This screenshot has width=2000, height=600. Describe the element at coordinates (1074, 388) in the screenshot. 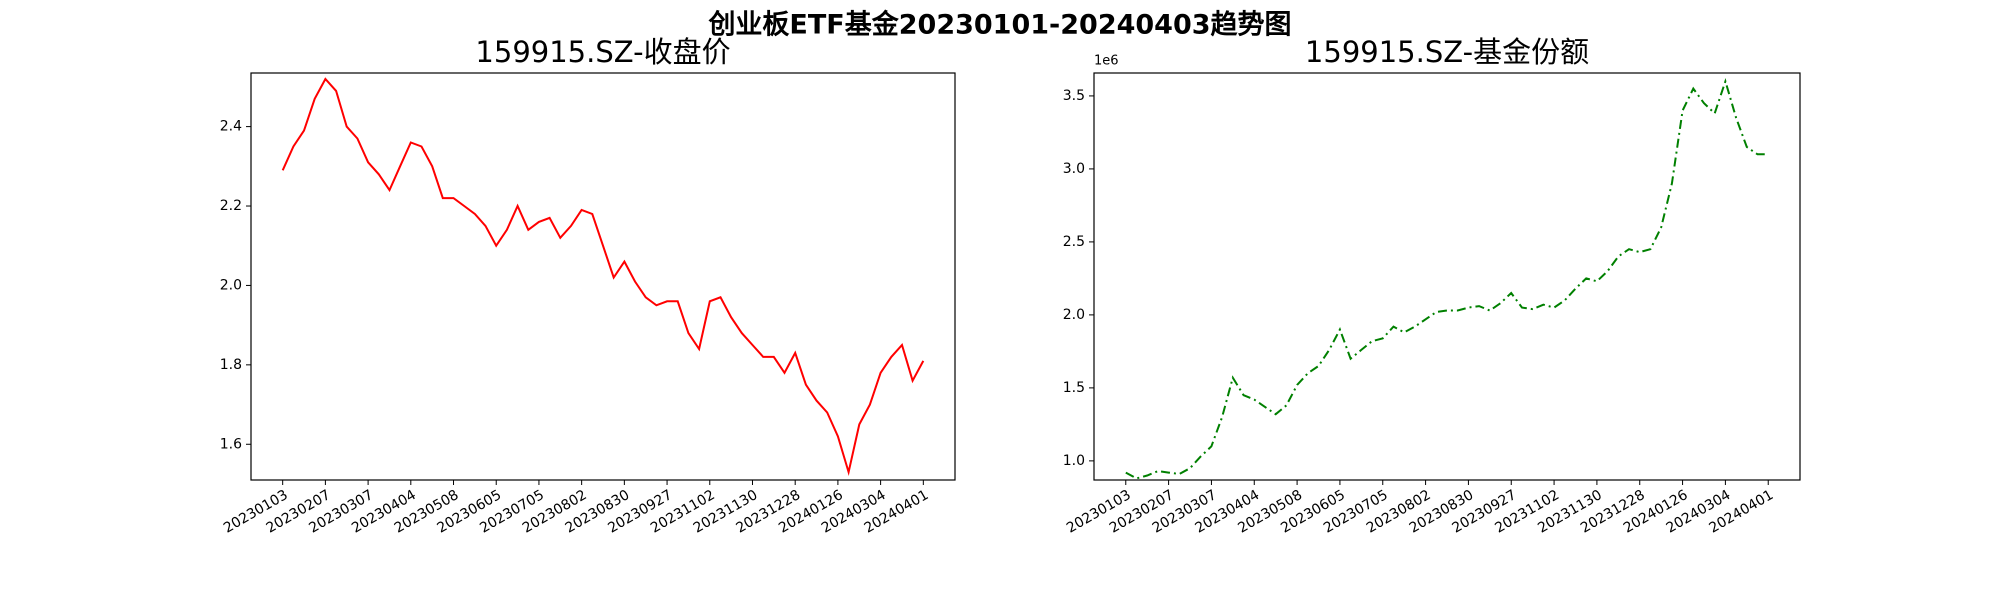

I see `y-tick-label: 1.5` at that location.